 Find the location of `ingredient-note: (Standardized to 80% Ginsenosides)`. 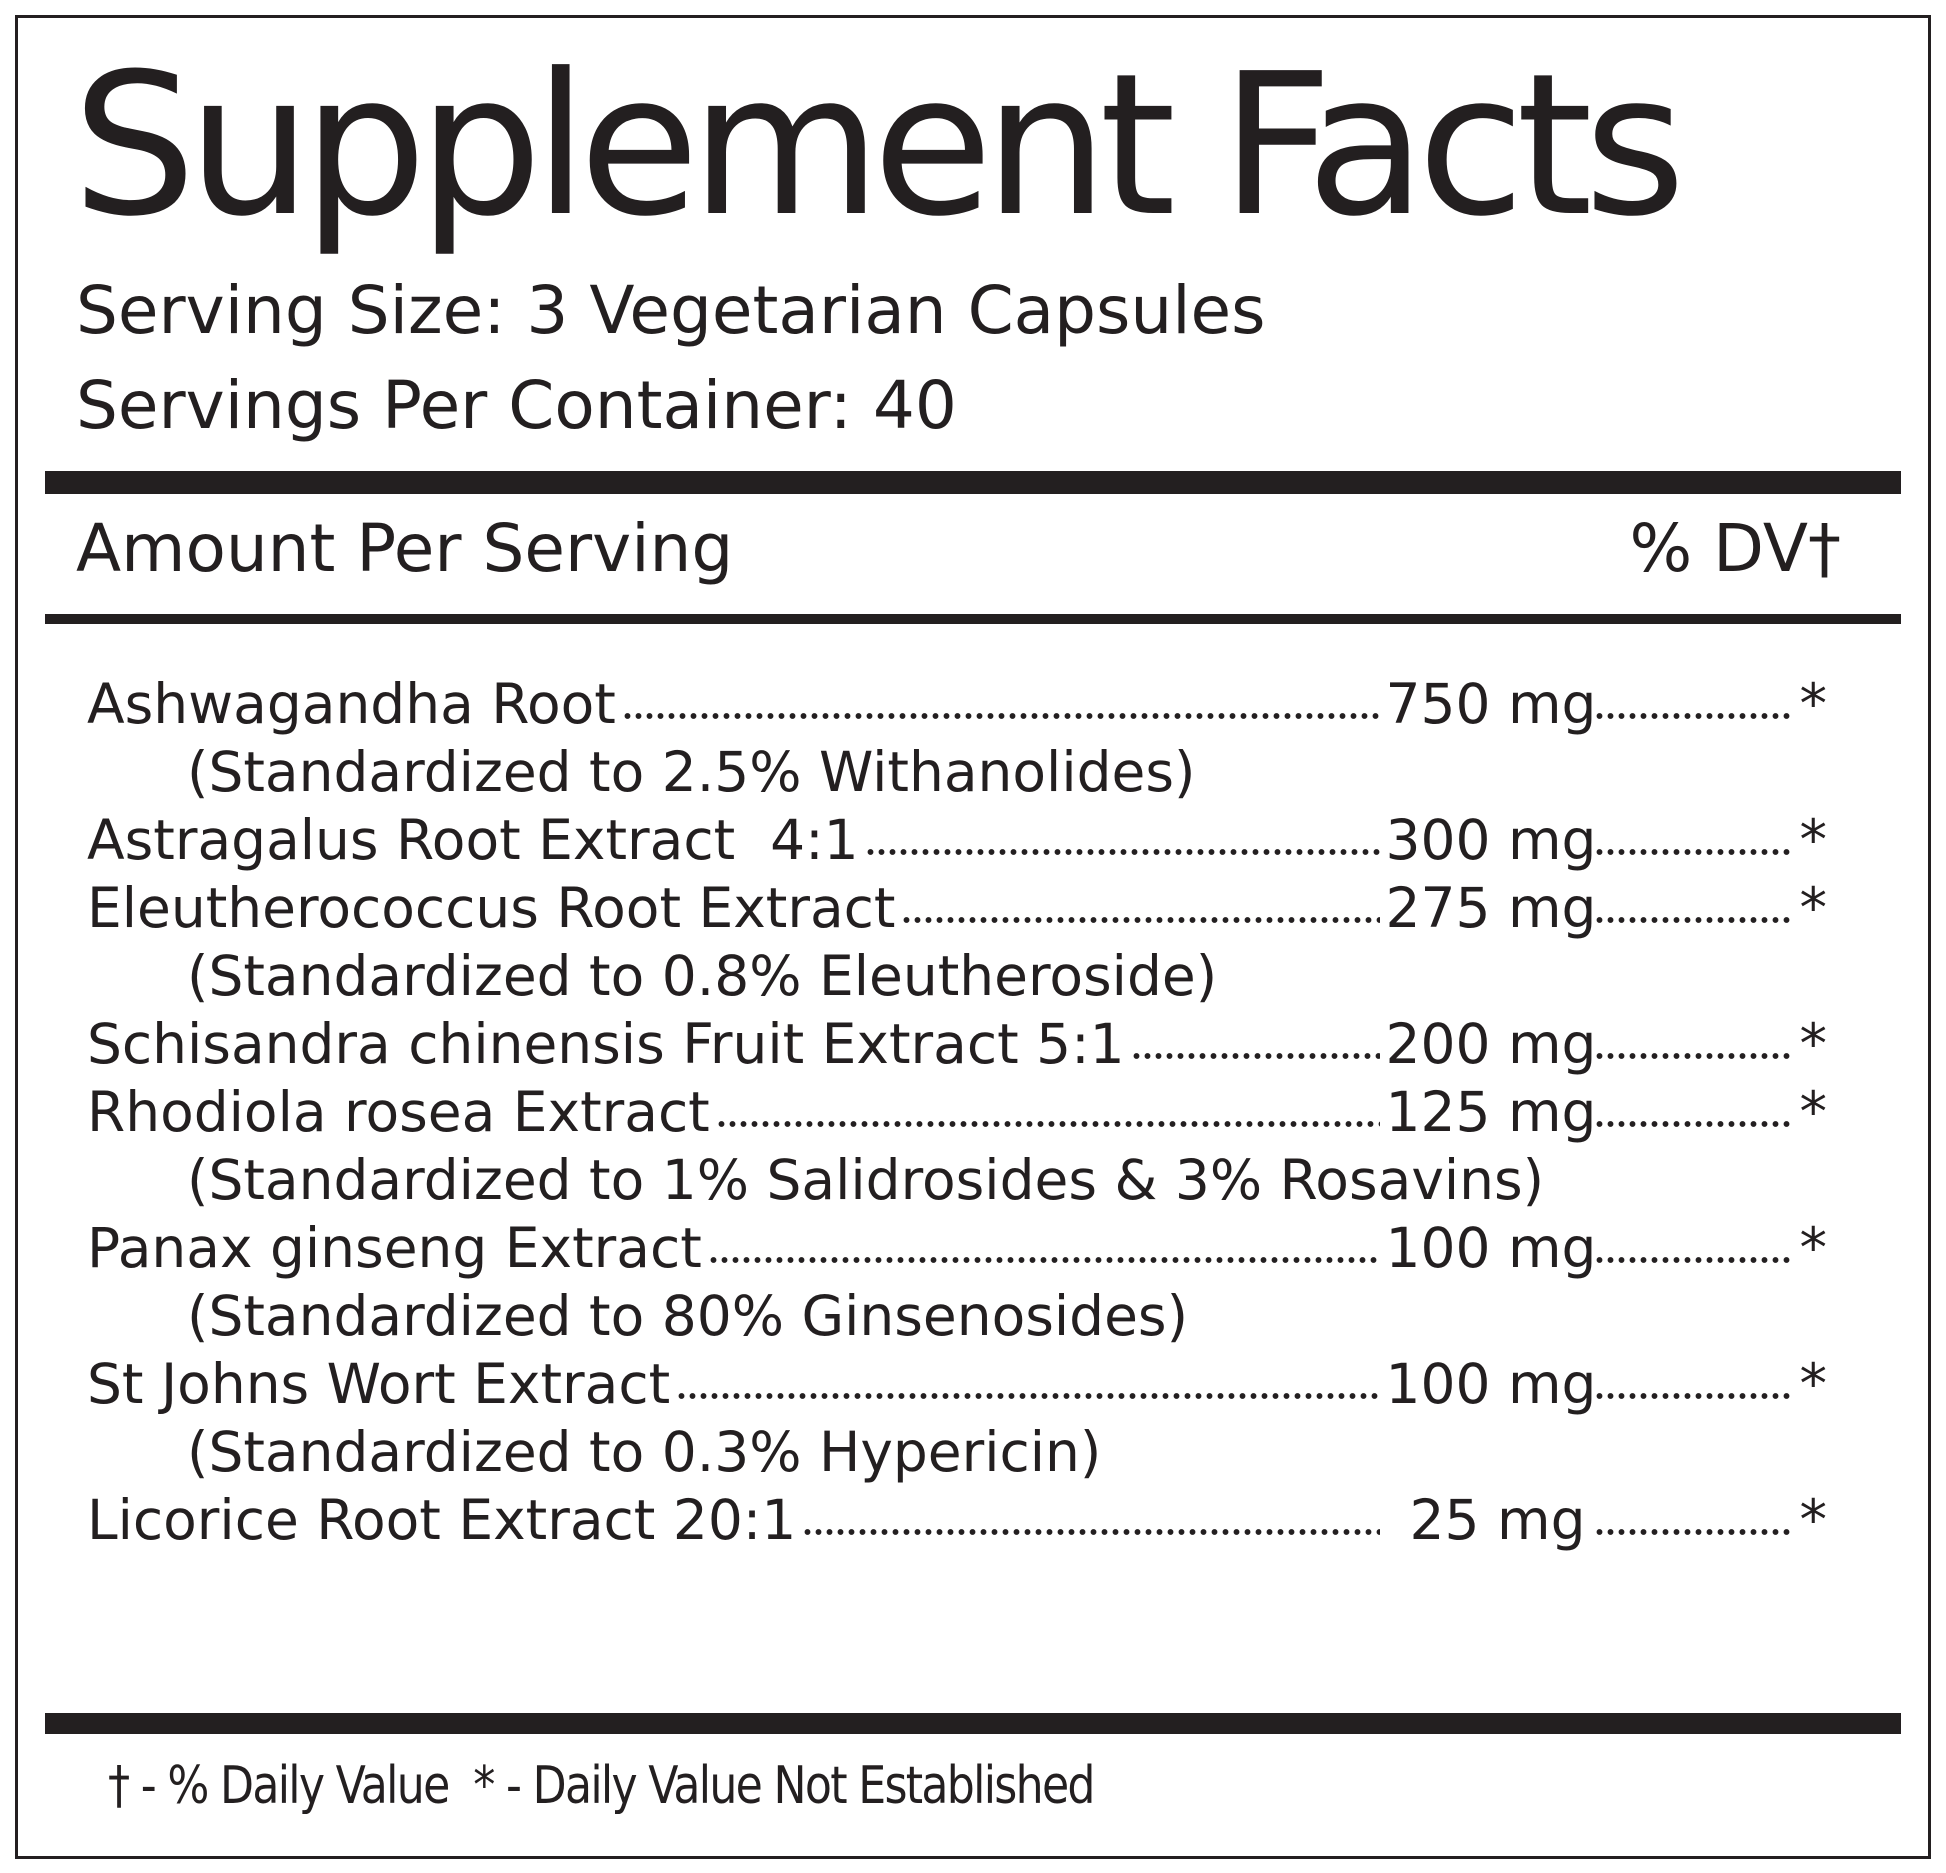

ingredient-note: (Standardized to 80% Ginsenosides) is located at coordinates (688, 1316).